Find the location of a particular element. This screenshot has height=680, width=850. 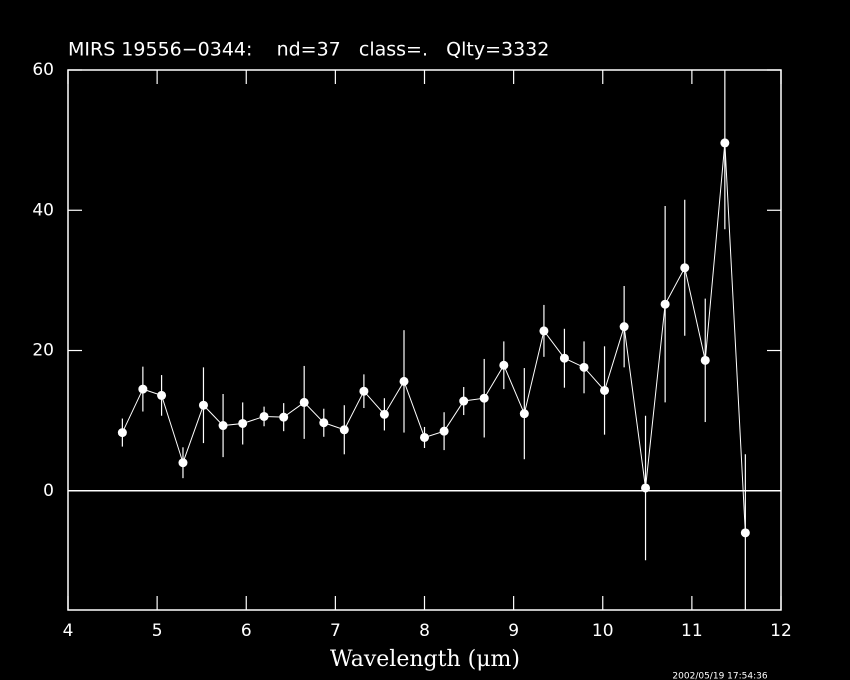

x-tick-label: 9 is located at coordinates (513, 631).